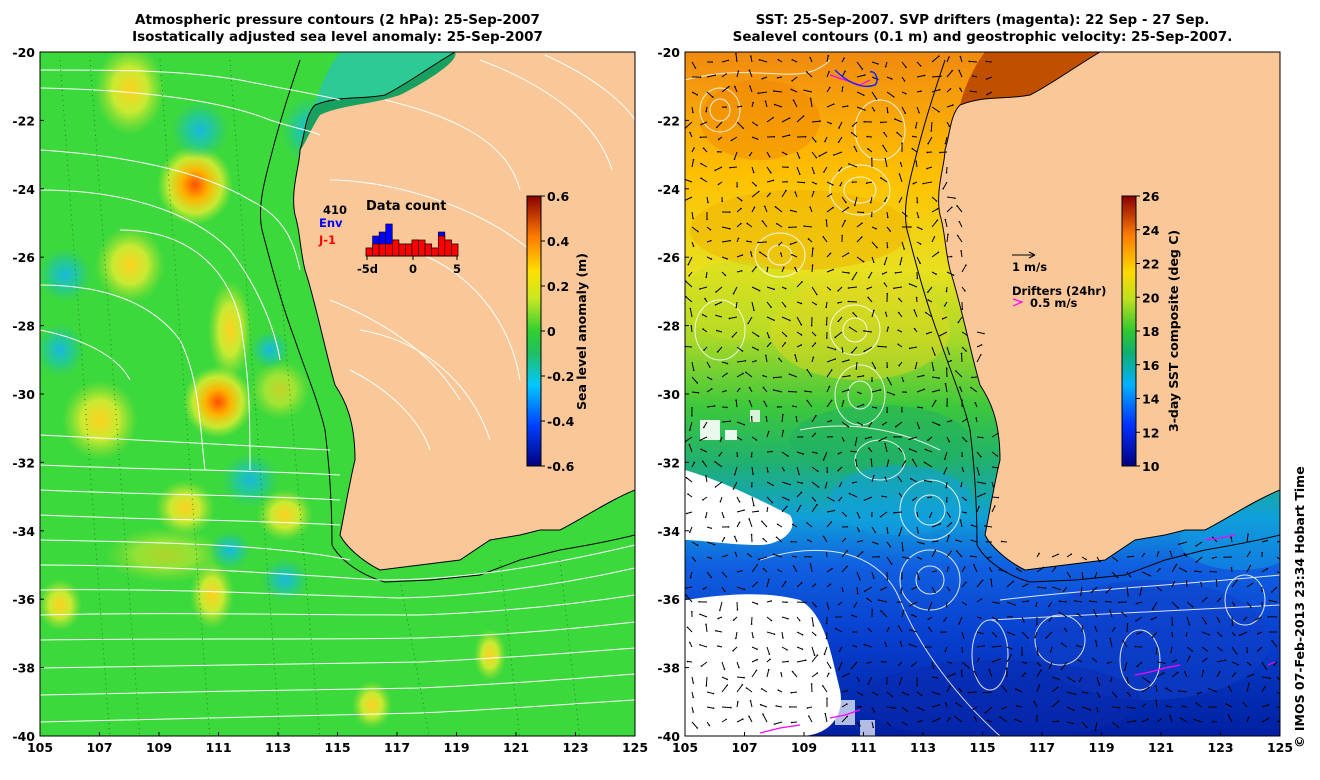  Describe the element at coordinates (1129, 331) in the screenshot. I see `sst-colorbar-ramp` at that location.